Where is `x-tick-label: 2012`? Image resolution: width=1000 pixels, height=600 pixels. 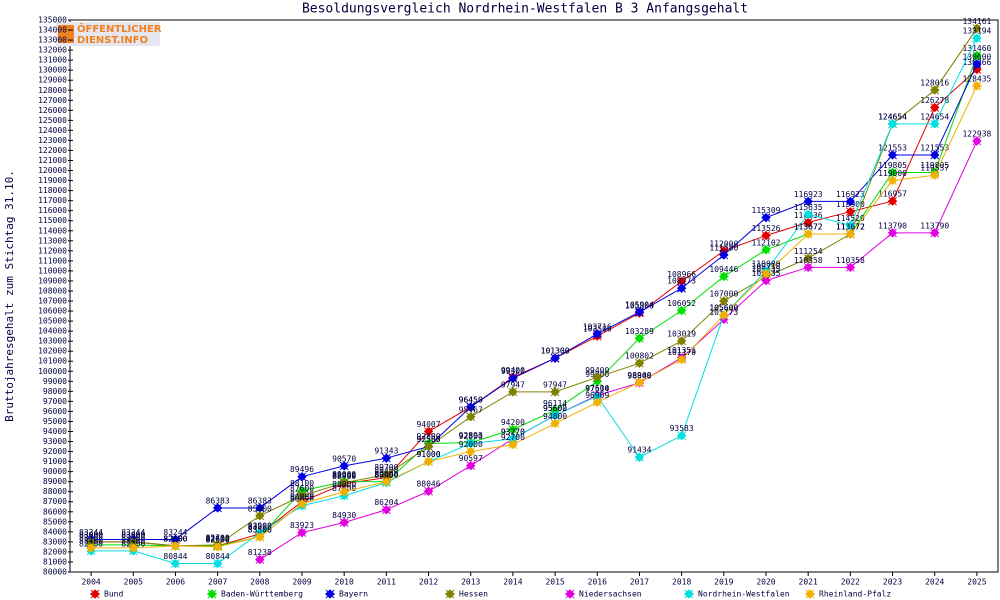
x-tick-label: 2012 is located at coordinates (428, 582).